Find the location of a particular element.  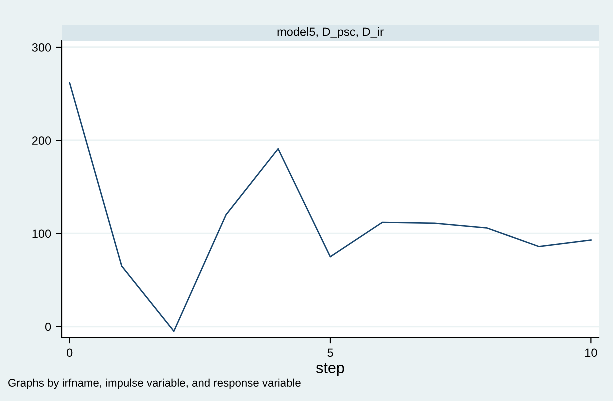

x-tick-label: 0 is located at coordinates (70, 353).